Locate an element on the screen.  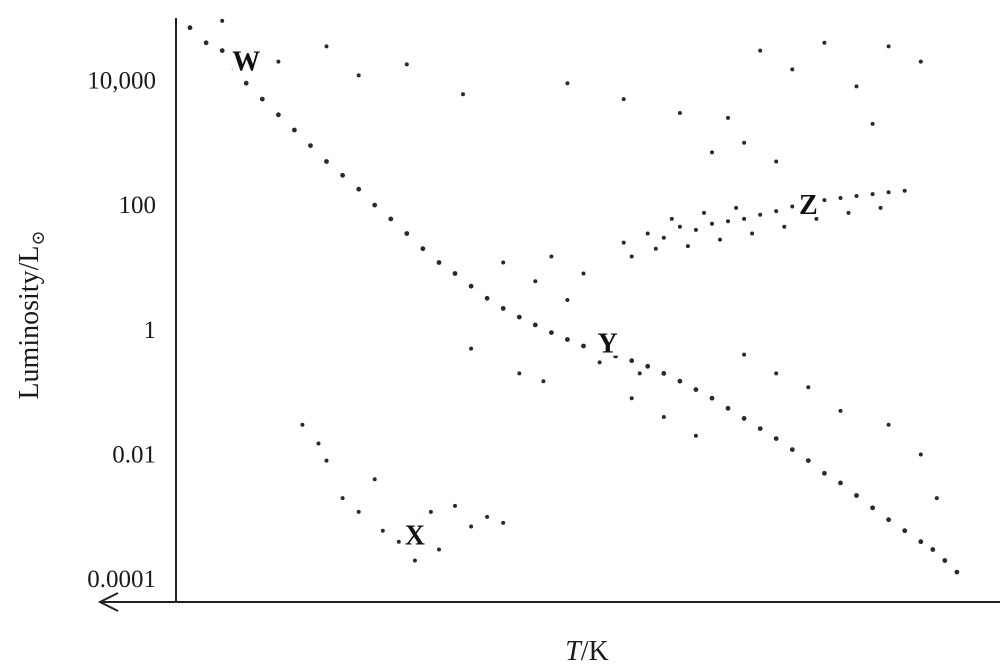
y-tick-labels: 10,000 100 1 0.01 0.0001 is located at coordinates (121, 330).